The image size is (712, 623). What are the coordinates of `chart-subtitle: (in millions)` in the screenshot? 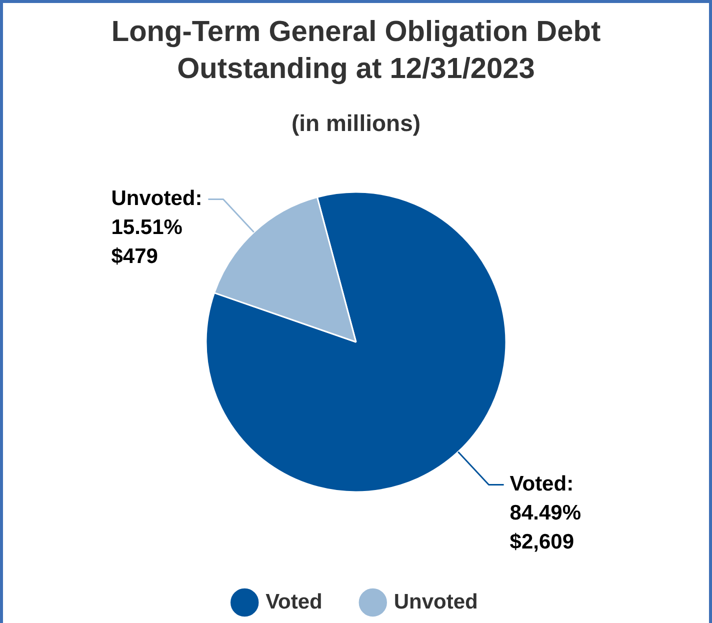 It's located at (356, 123).